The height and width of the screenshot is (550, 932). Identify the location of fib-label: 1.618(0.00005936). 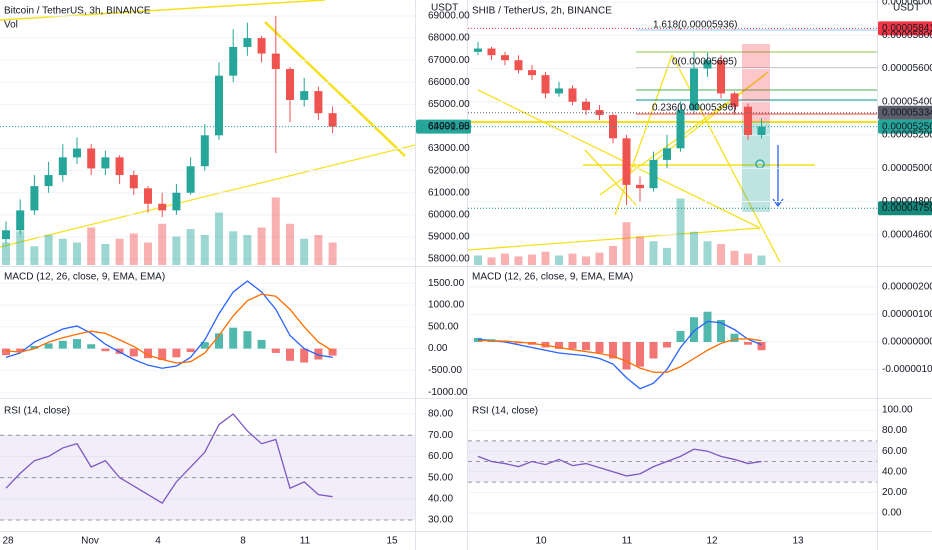
(695, 25).